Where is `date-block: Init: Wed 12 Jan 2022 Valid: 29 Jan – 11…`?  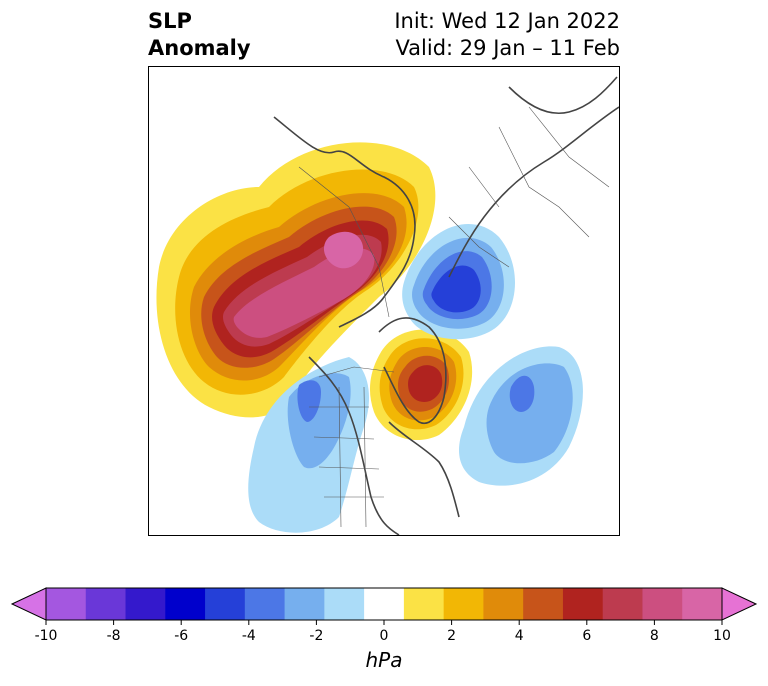 date-block: Init: Wed 12 Jan 2022 Valid: 29 Jan – 11… is located at coordinates (507, 35).